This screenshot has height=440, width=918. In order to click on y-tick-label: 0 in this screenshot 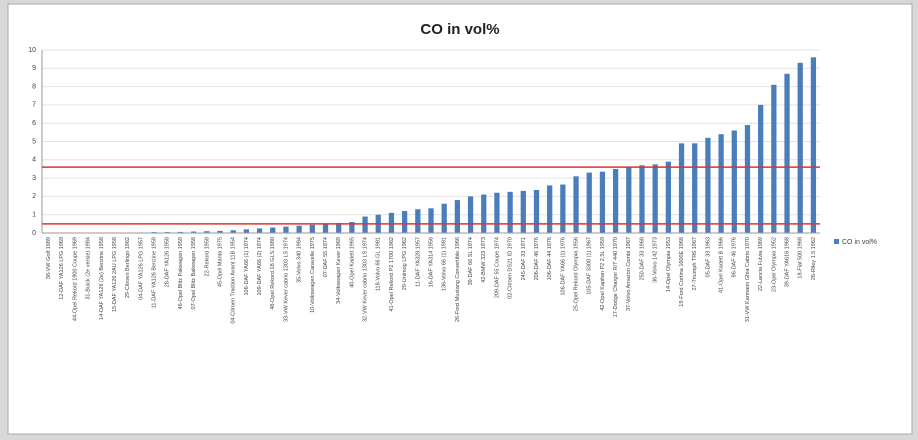, I will do `click(34, 233)`.